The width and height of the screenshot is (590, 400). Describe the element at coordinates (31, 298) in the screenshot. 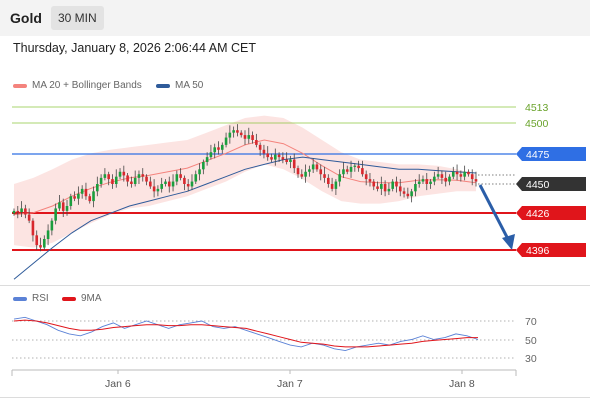

I see `legend-rsi: RSI` at that location.